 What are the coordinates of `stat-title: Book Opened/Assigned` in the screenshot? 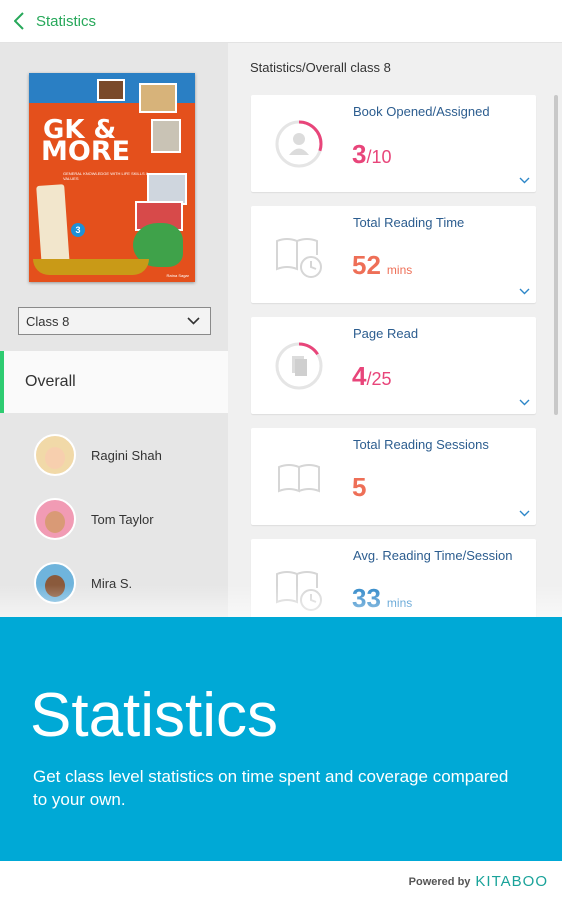 It's located at (421, 111).